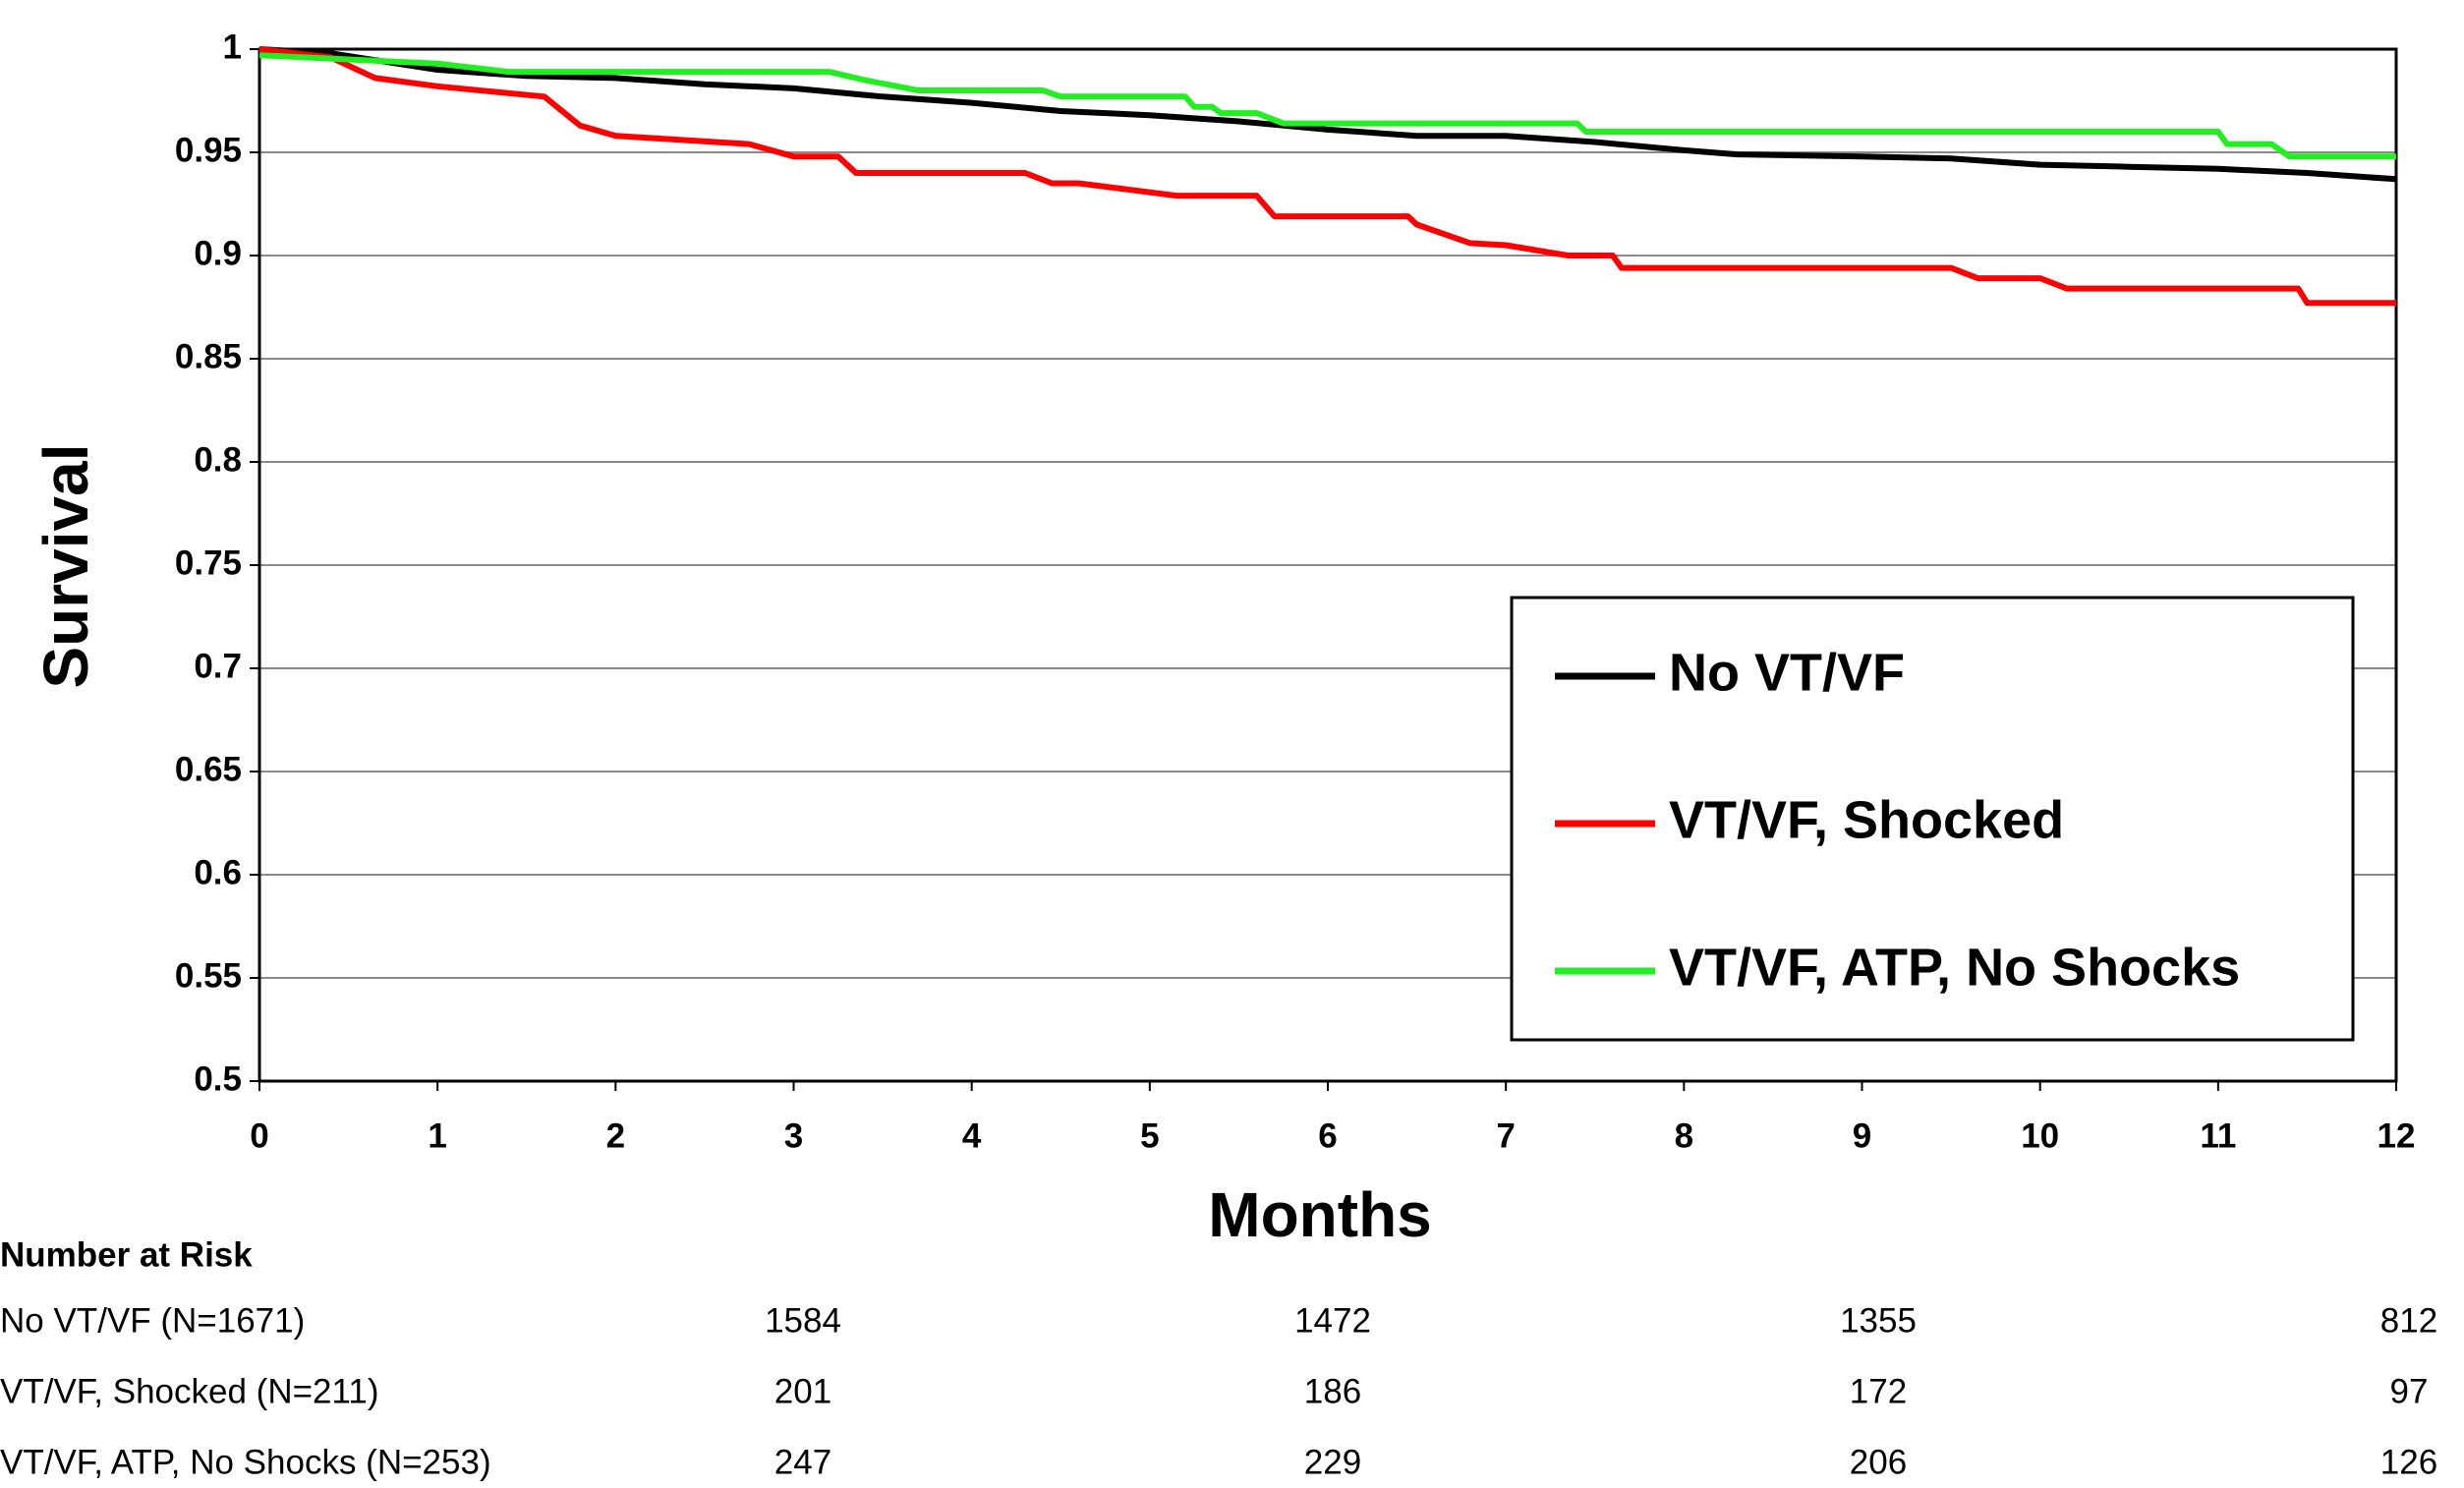 This screenshot has width=2464, height=1488. Describe the element at coordinates (232, 47) in the screenshot. I see `y-tick-label: 1` at that location.